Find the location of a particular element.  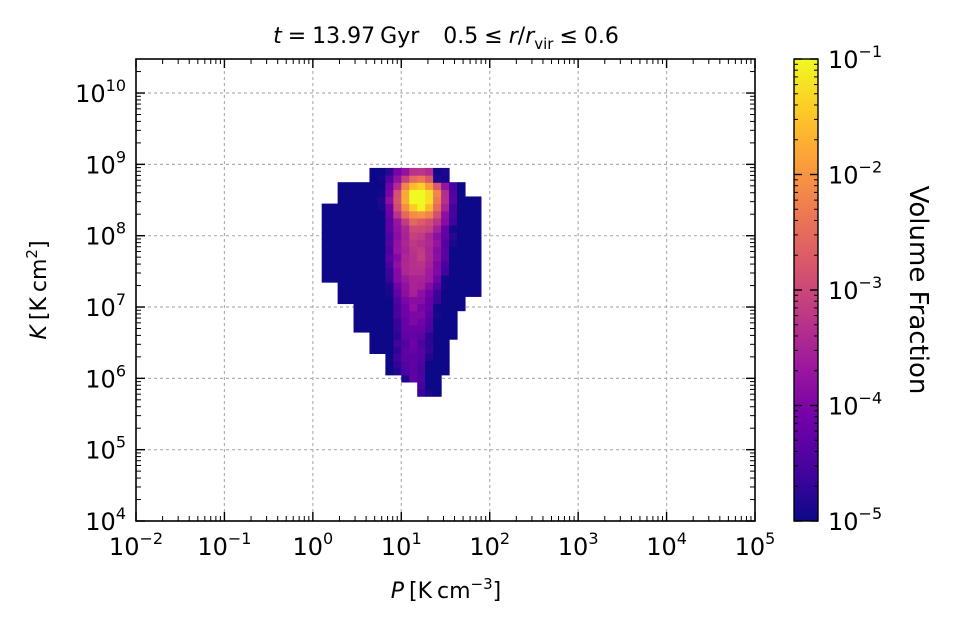

y-tick-label: 1010 is located at coordinates (100, 92).